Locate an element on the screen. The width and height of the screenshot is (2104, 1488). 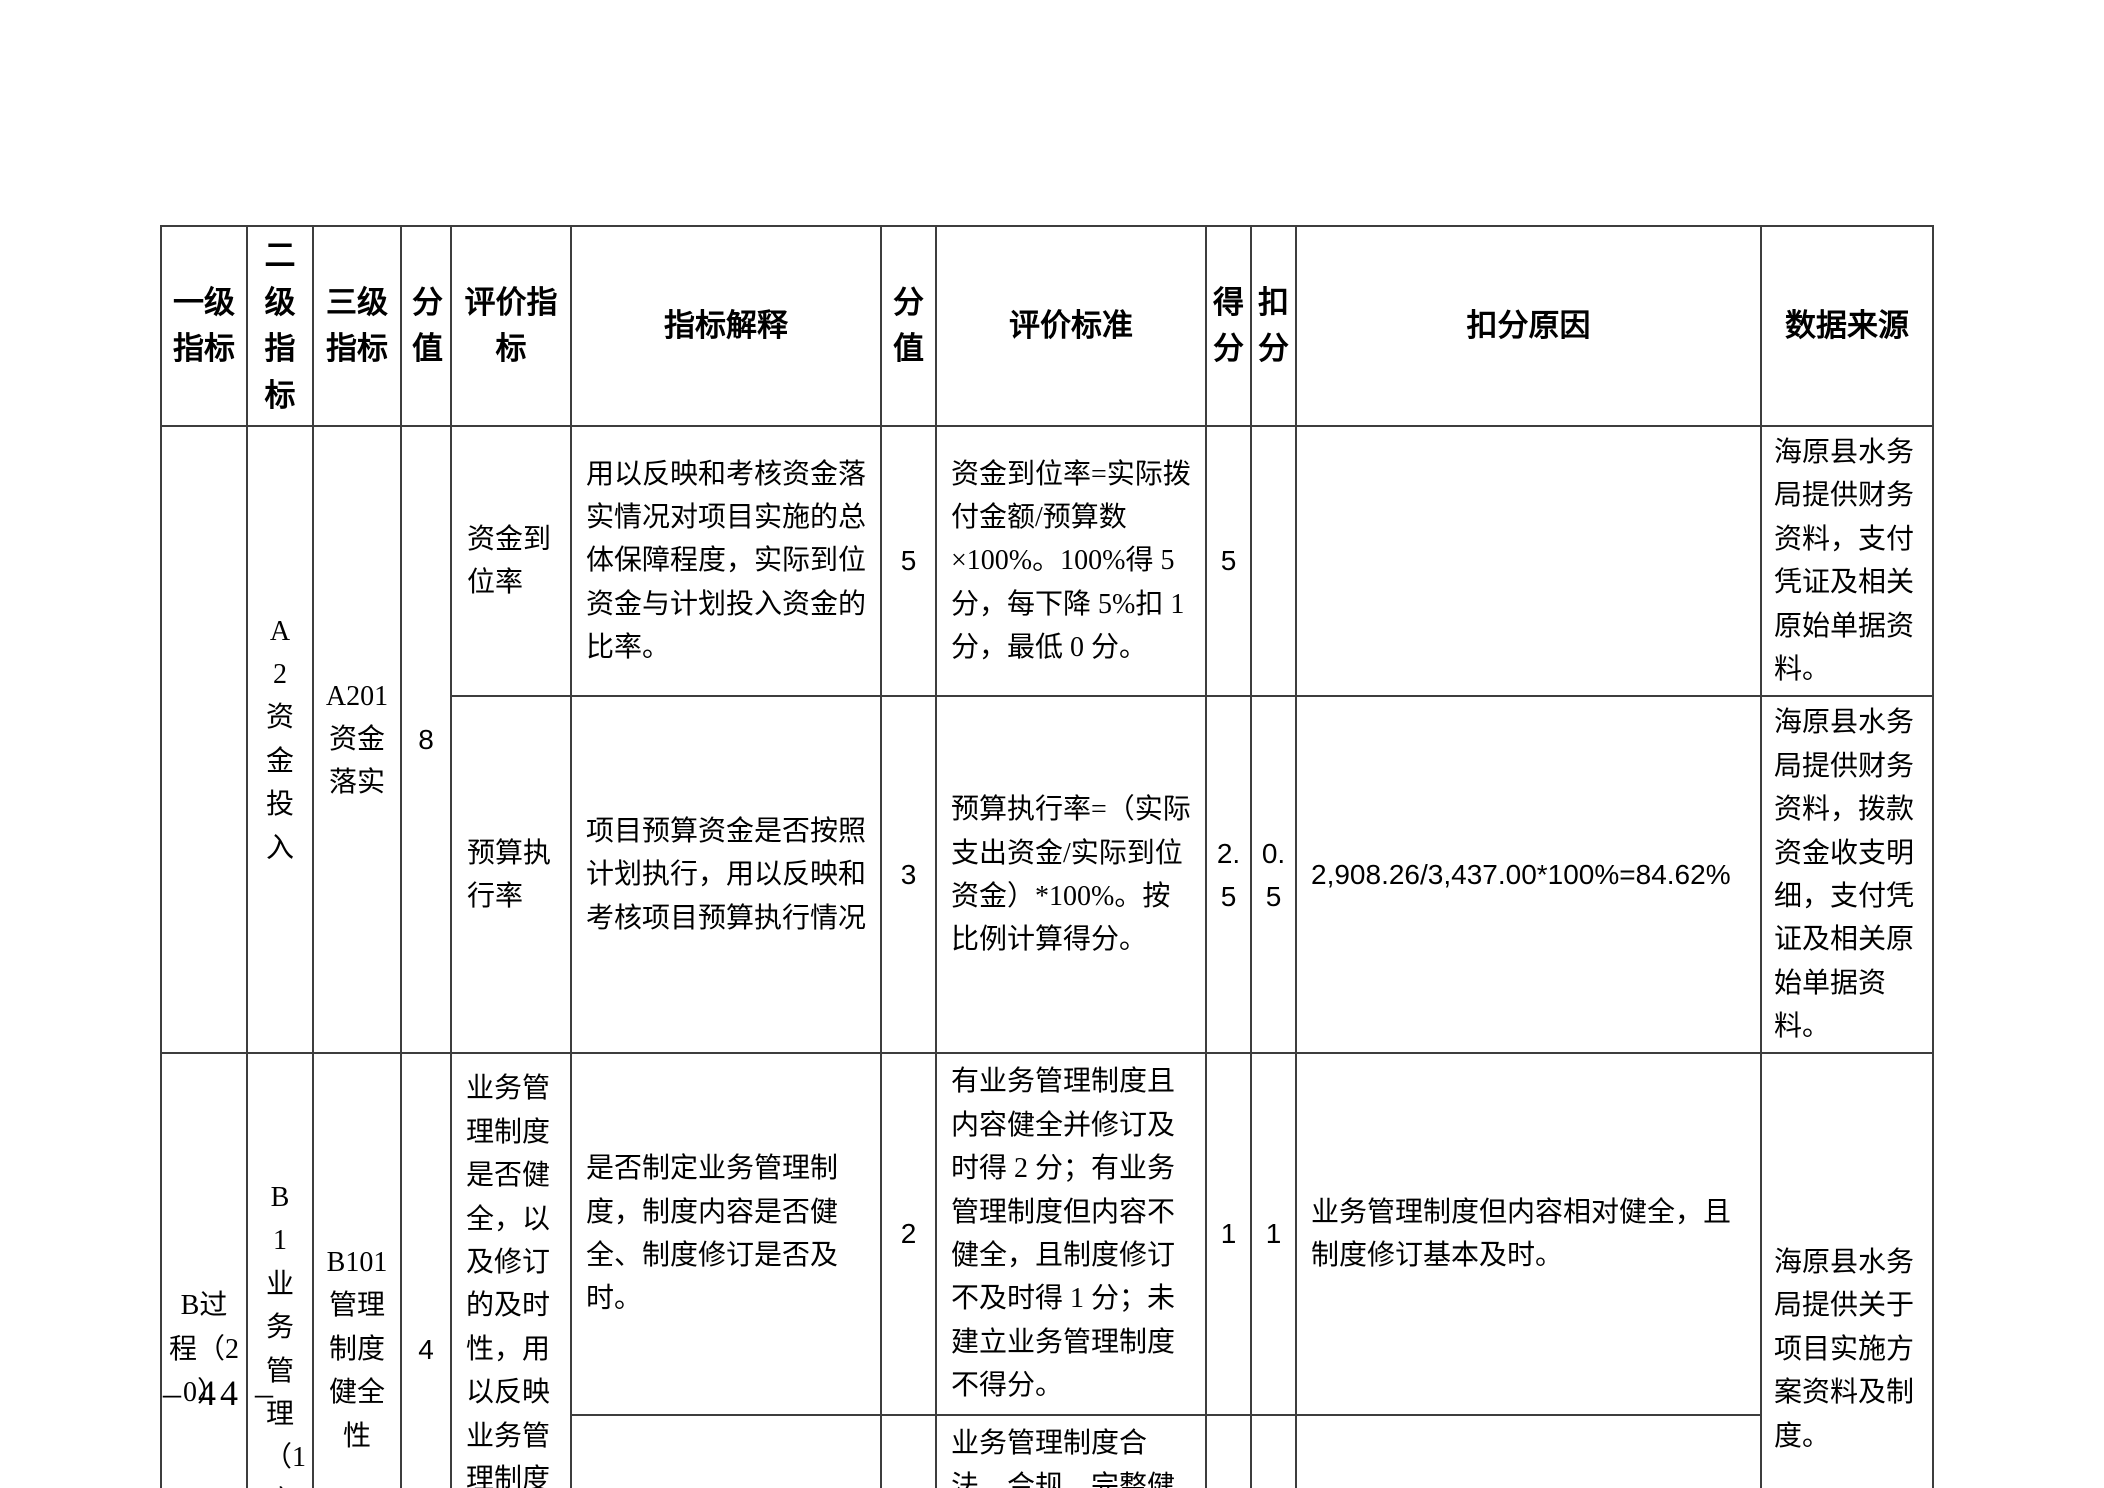
cell-fund-arrival-source: 海原县水务局提供财务资料，支付凭证及相关原始单据资料。 is located at coordinates (1847, 561).